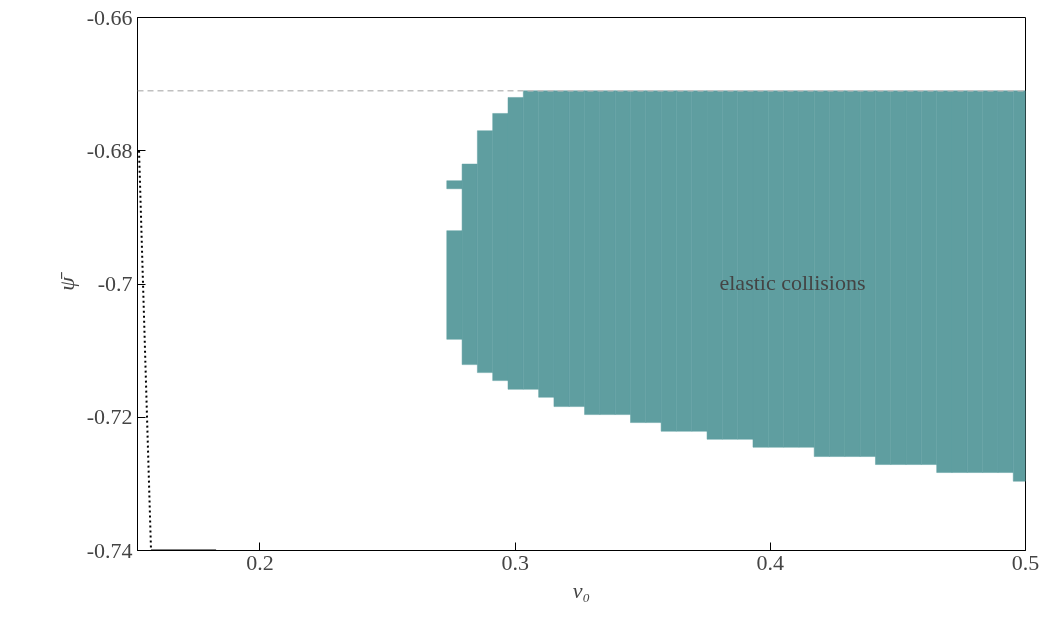  I want to click on x-tick-label: 0.5, so click(1025, 562).